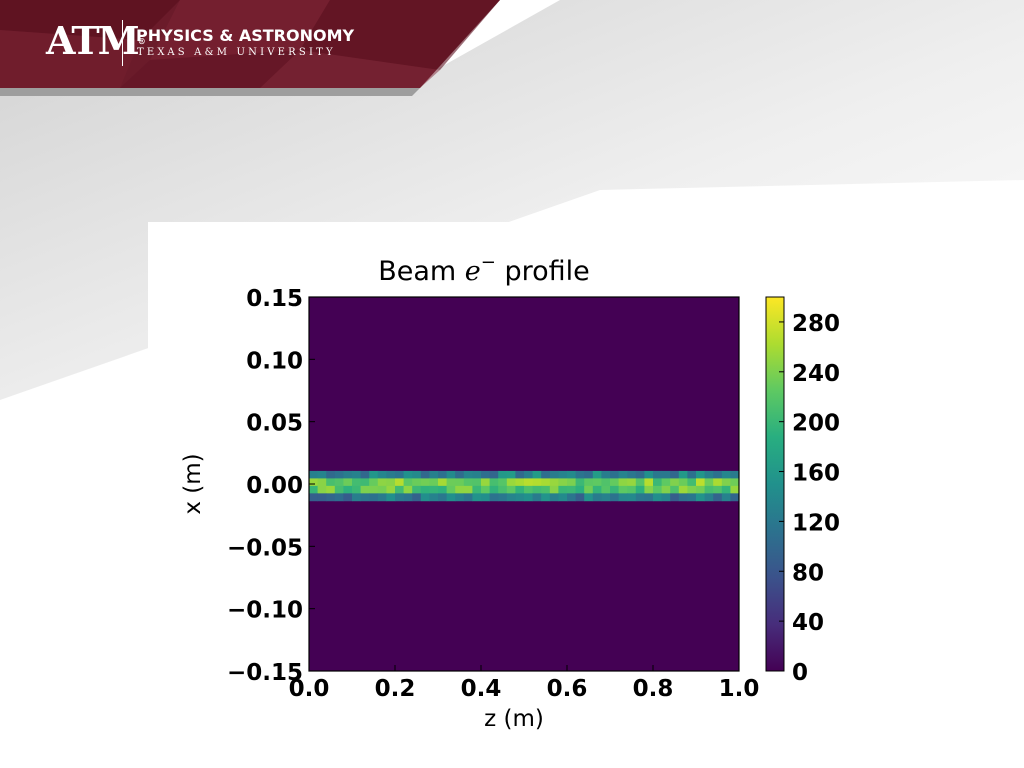 This screenshot has width=1024, height=768. Describe the element at coordinates (484, 269) in the screenshot. I see `chart-title: Beam e− profile` at that location.